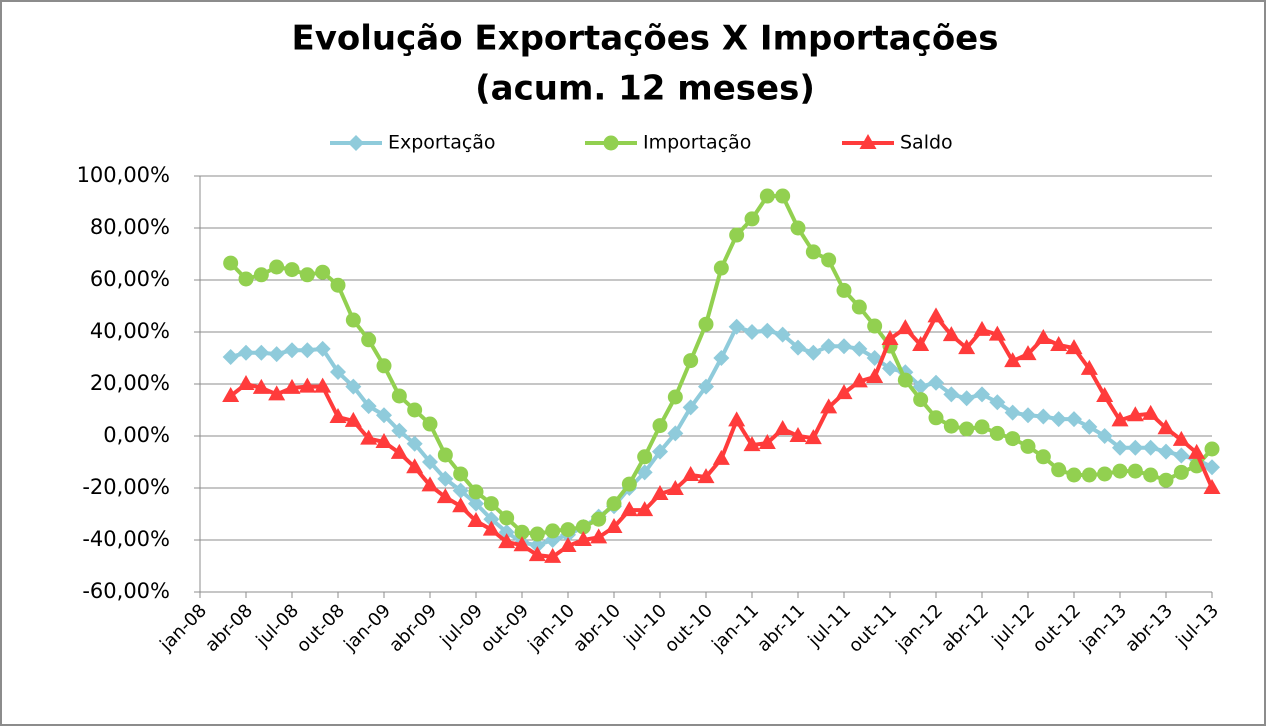 This screenshot has width=1268, height=728. I want to click on y-tick-label: 100,00%, so click(123, 175).